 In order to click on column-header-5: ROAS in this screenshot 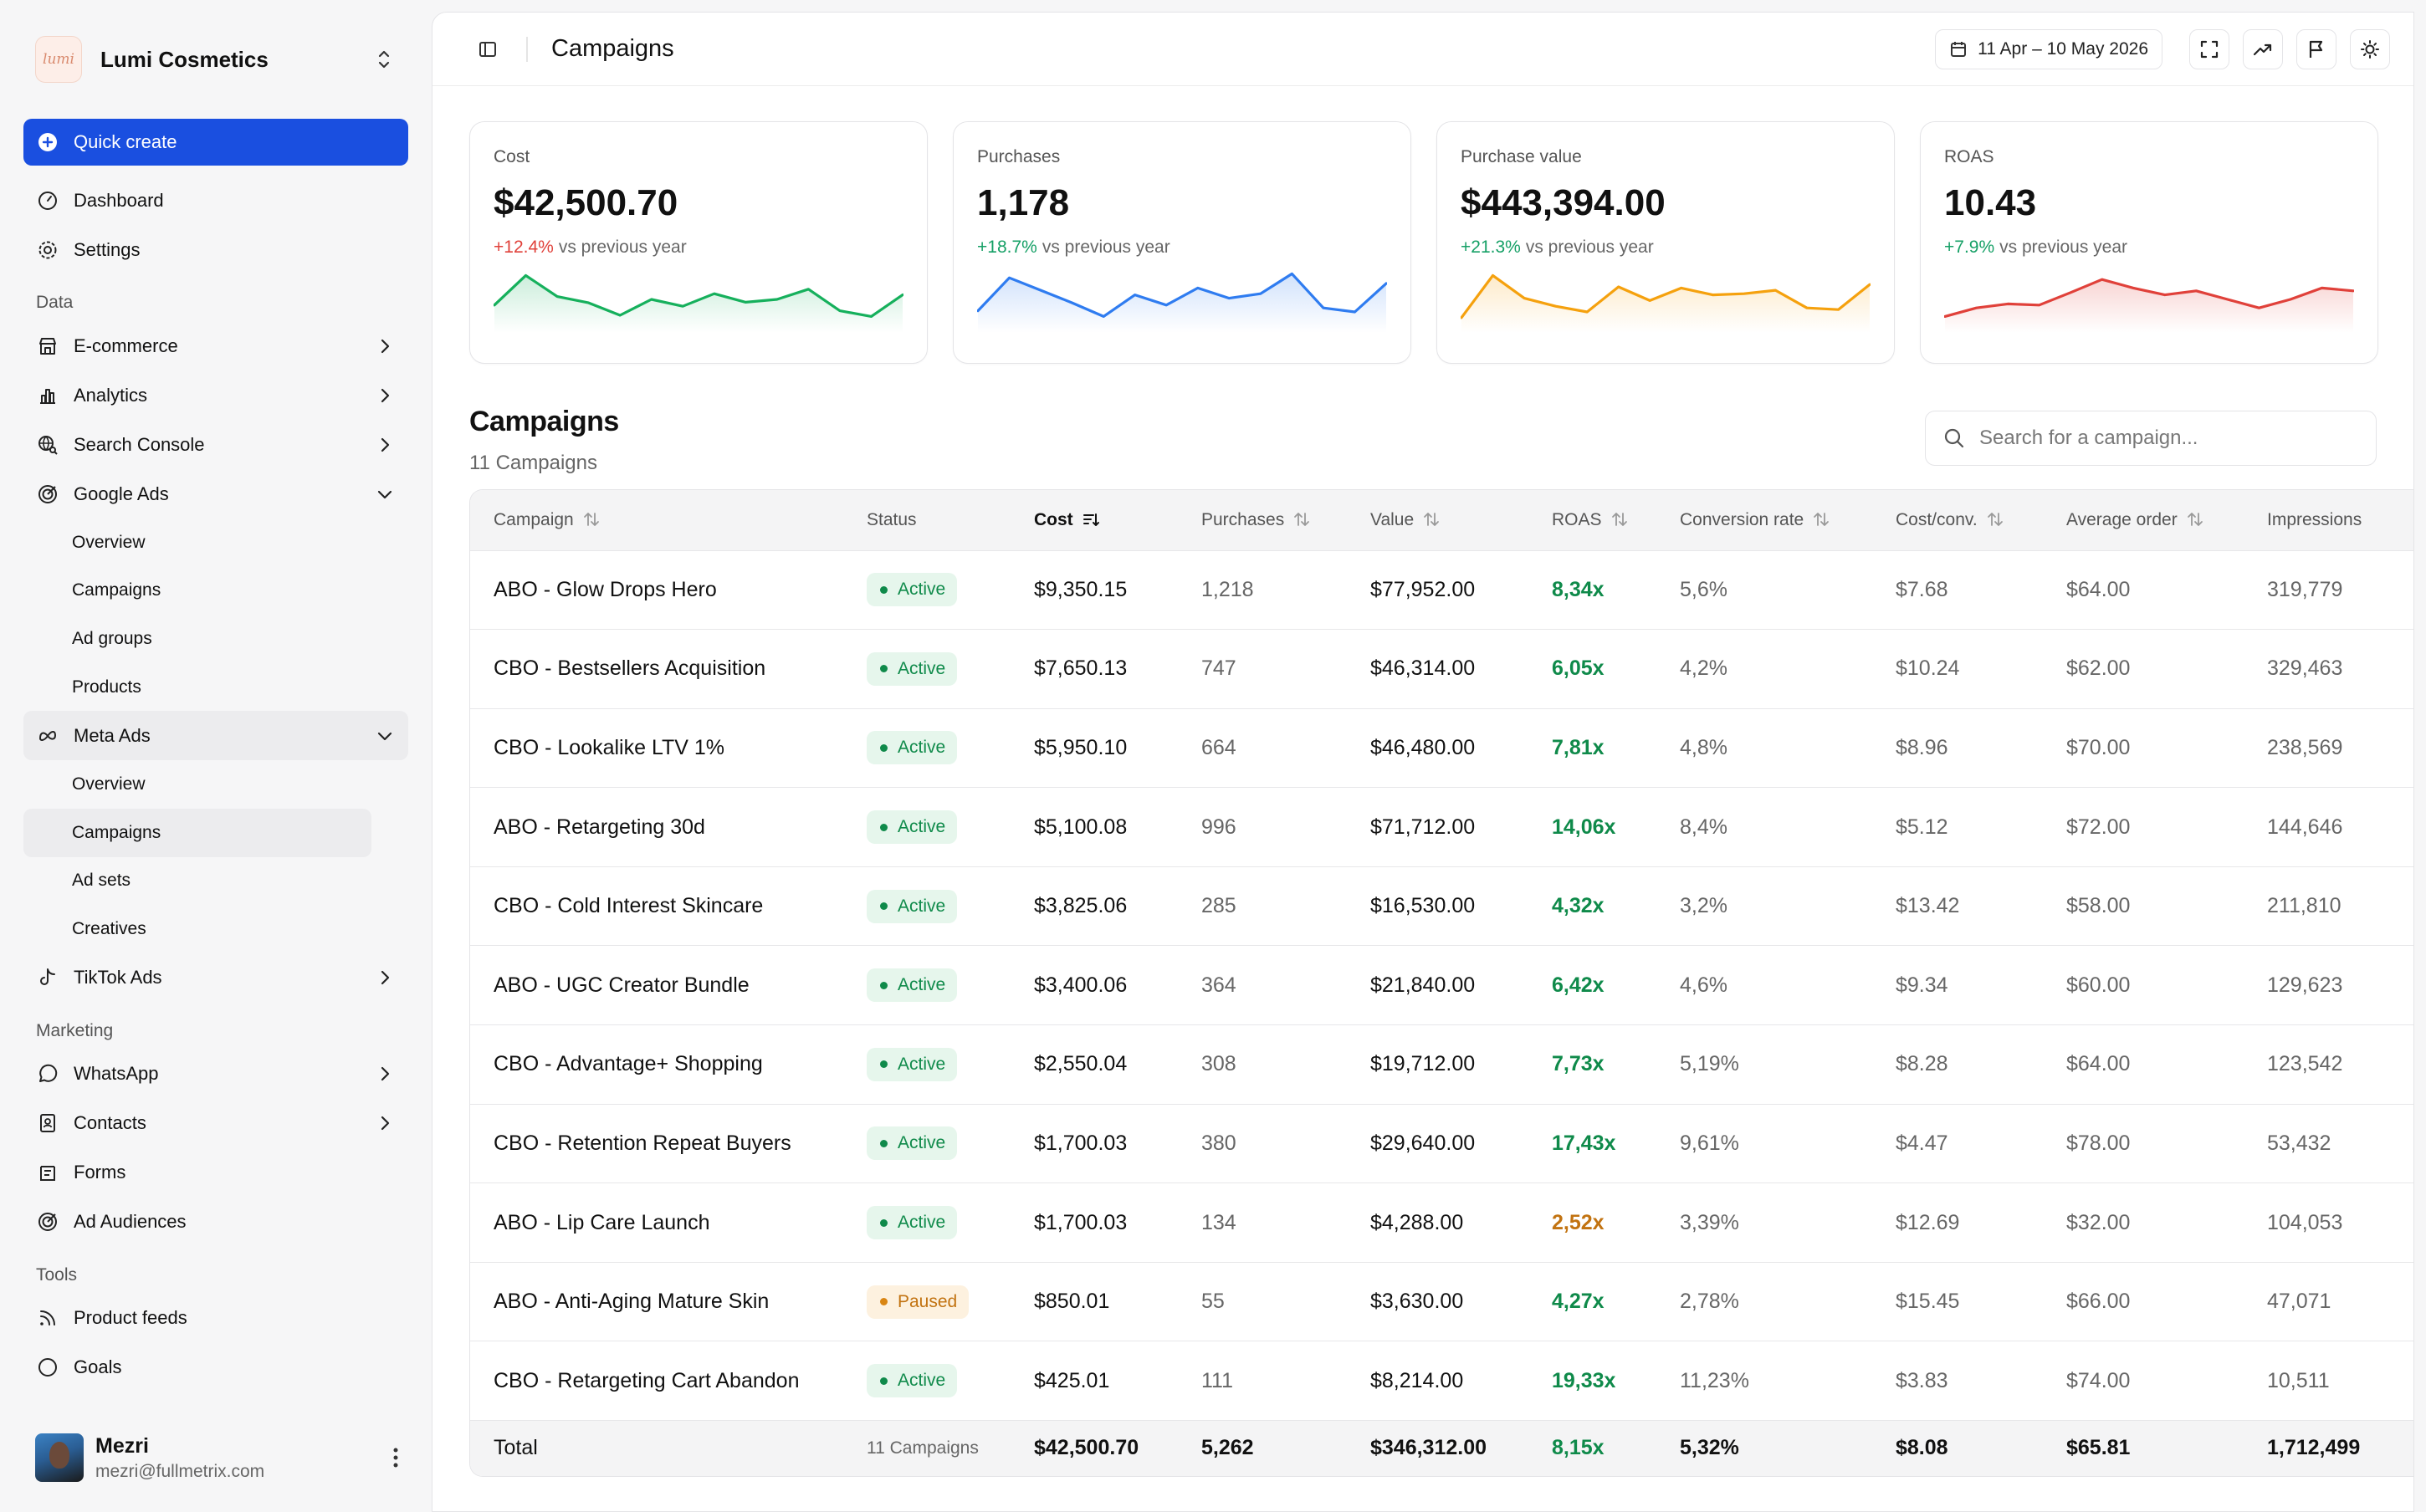, I will do `click(1592, 520)`.